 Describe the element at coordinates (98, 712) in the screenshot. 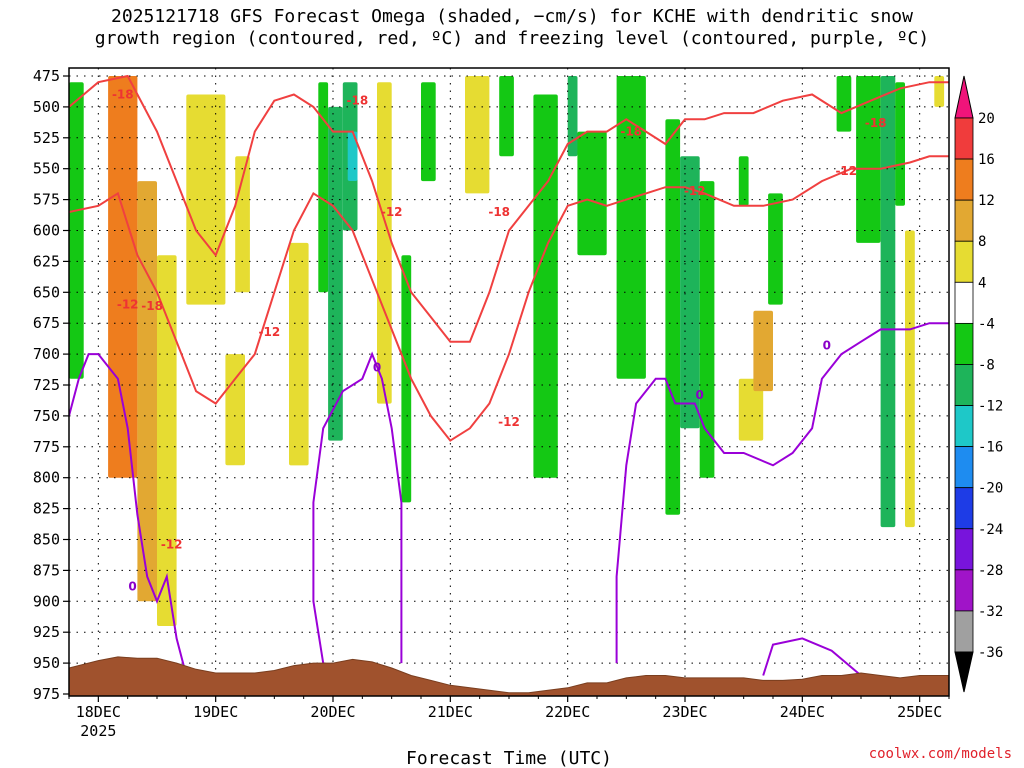

I see `x-tick-label-0: 18DEC` at that location.